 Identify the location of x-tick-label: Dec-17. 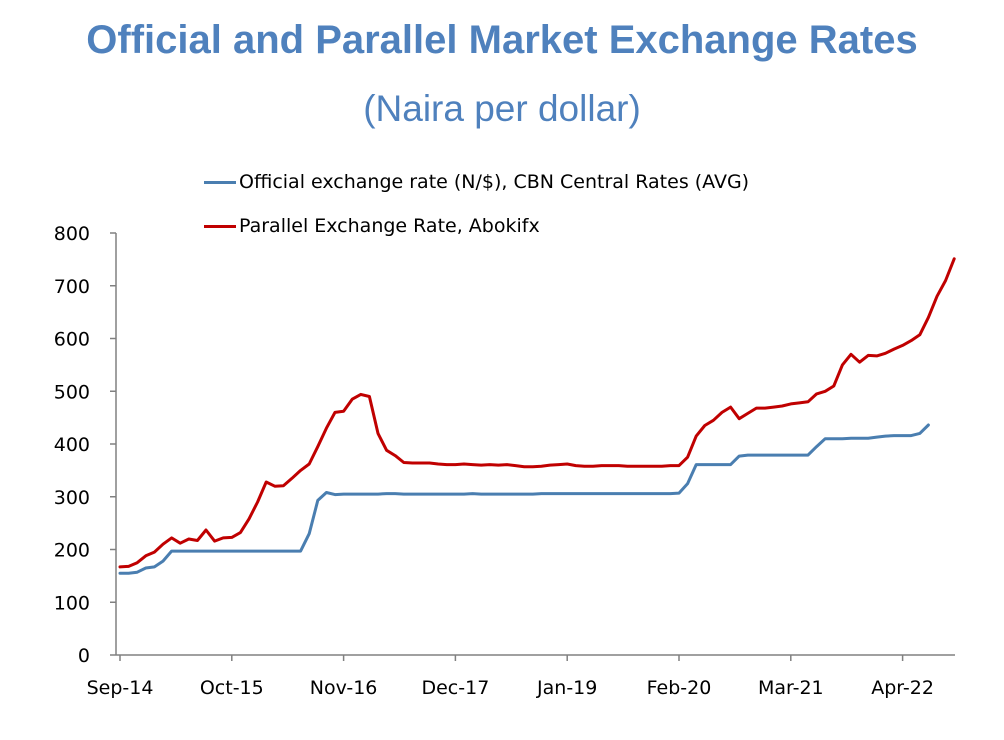
(455, 688).